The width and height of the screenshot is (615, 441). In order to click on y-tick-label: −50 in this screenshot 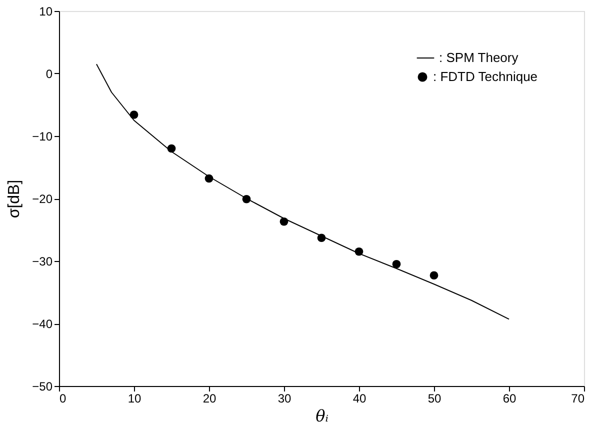, I will do `click(42, 387)`.